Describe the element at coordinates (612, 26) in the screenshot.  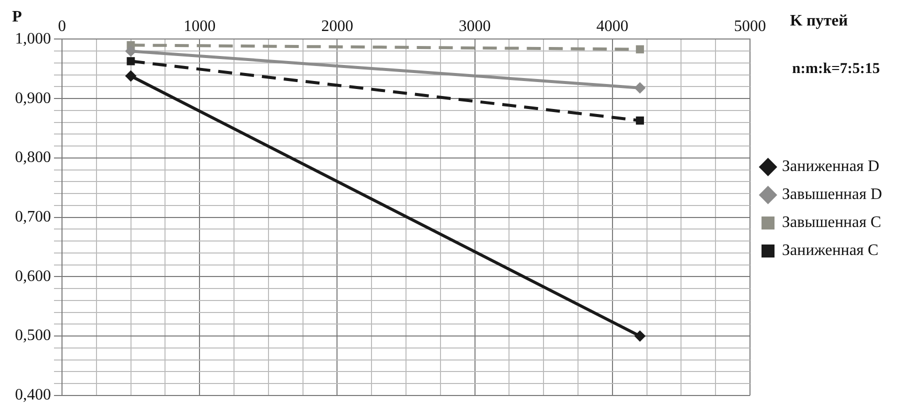
I see `x-tick-label: 4000` at that location.